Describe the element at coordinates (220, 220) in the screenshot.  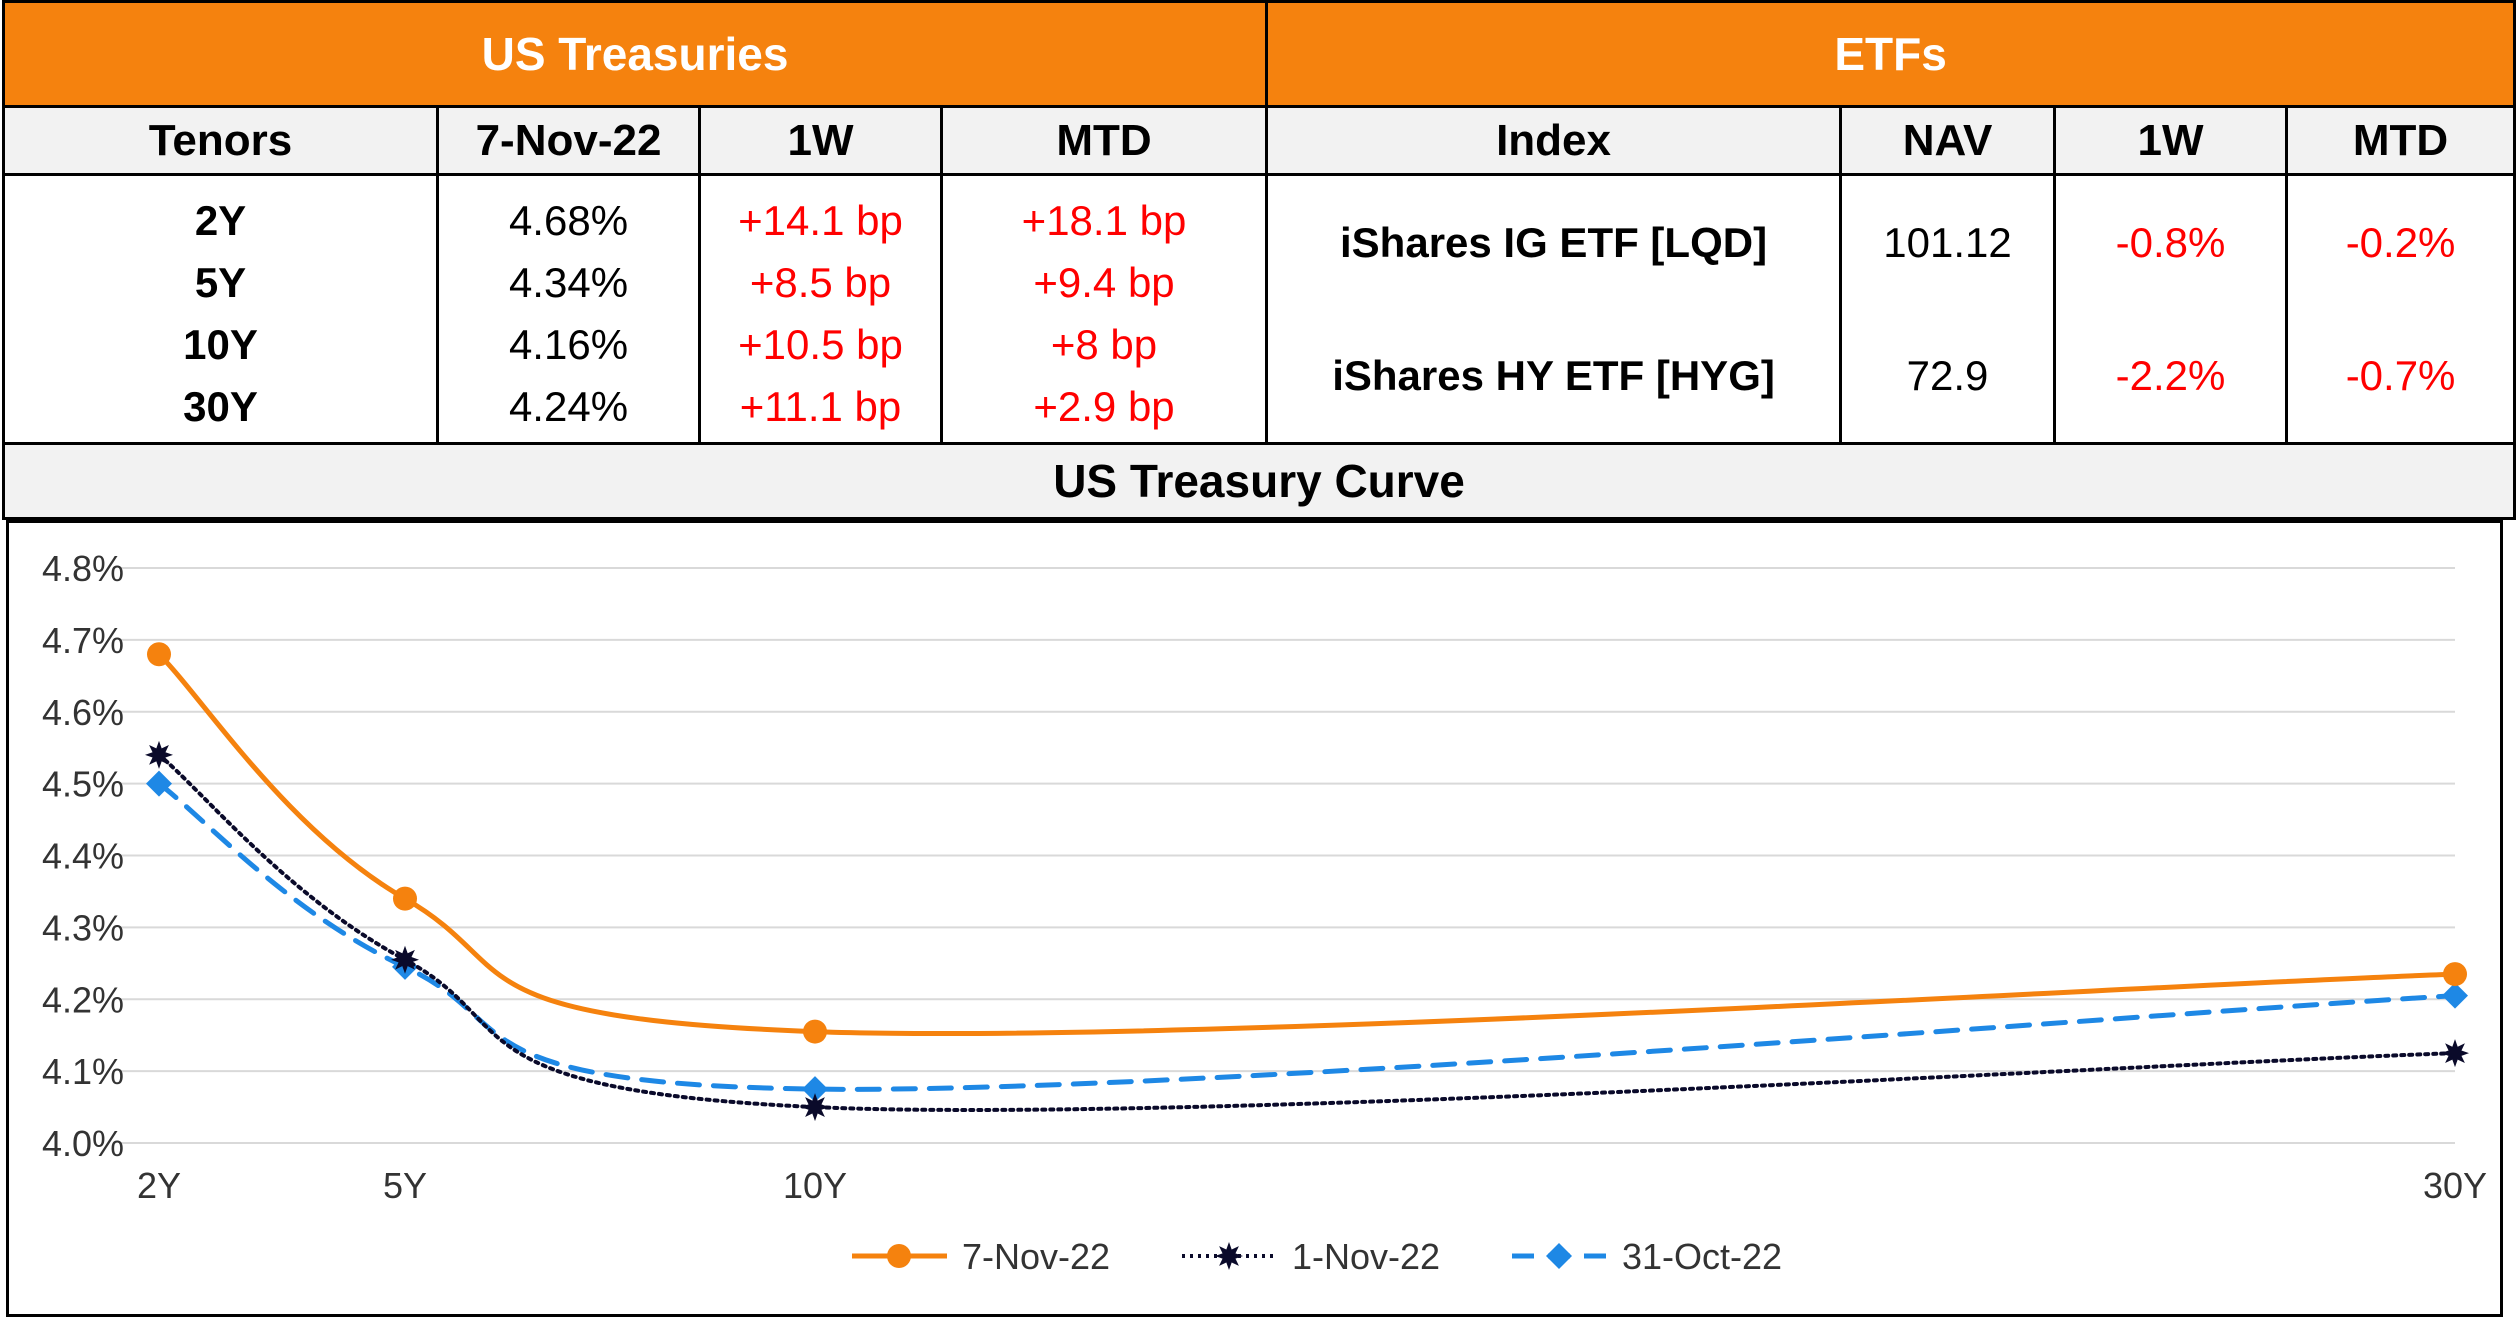
I see `tenor-label: 2Y` at that location.